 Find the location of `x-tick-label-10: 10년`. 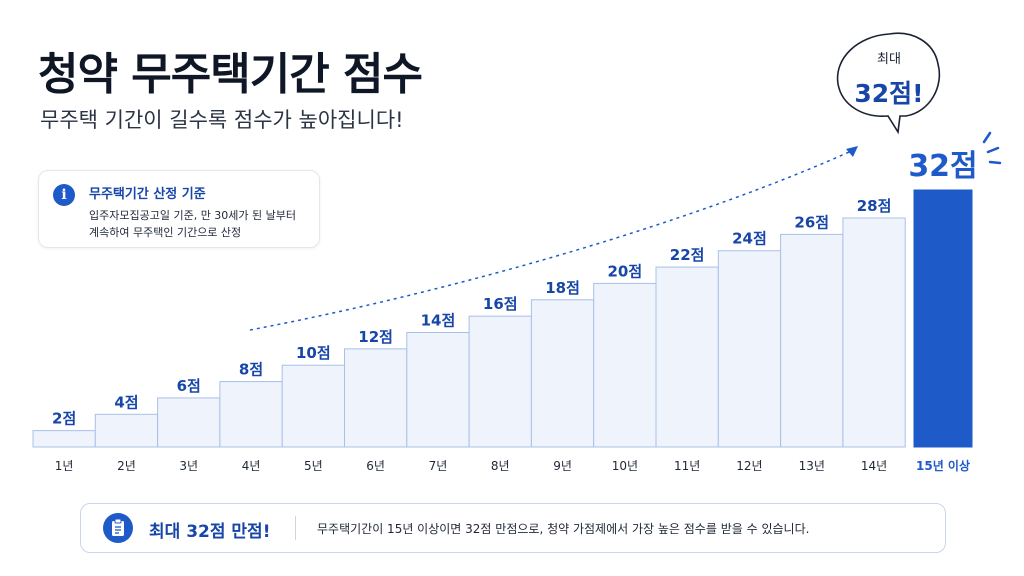

x-tick-label-10: 10년 is located at coordinates (625, 466).